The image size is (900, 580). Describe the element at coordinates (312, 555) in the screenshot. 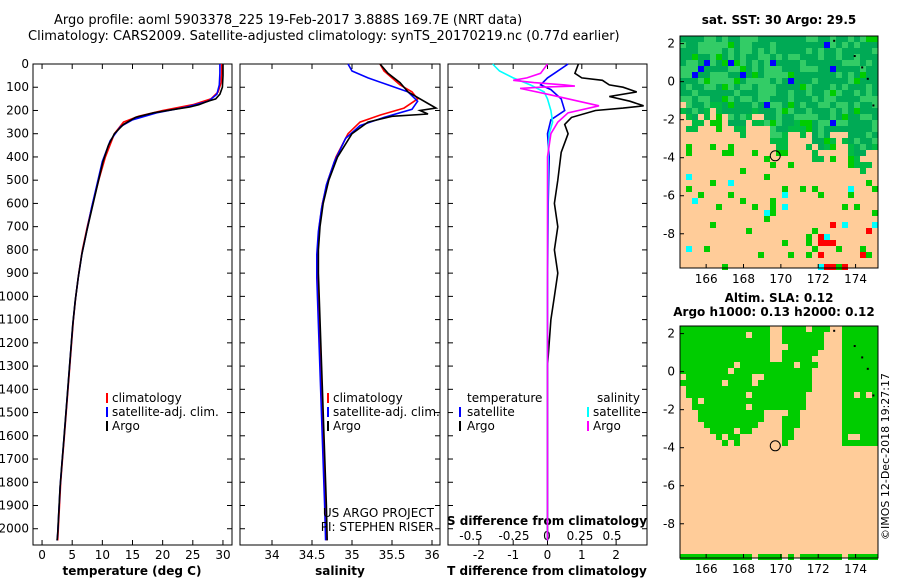

I see `x-tick-label: 34.5` at that location.